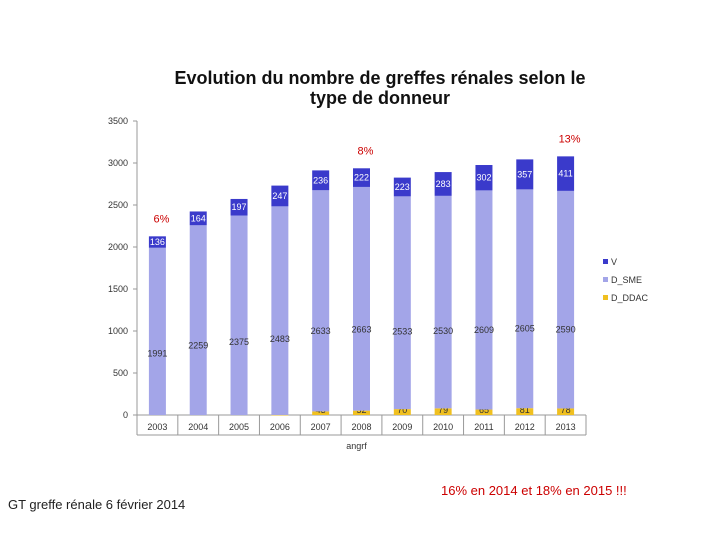 The width and height of the screenshot is (720, 540). I want to click on data-label-d-ddac: 65, so click(484, 410).